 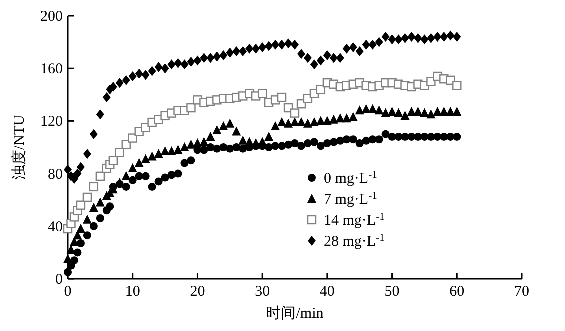 What do you see at coordinates (55, 174) in the screenshot?
I see `y-tick-label: 80` at bounding box center [55, 174].